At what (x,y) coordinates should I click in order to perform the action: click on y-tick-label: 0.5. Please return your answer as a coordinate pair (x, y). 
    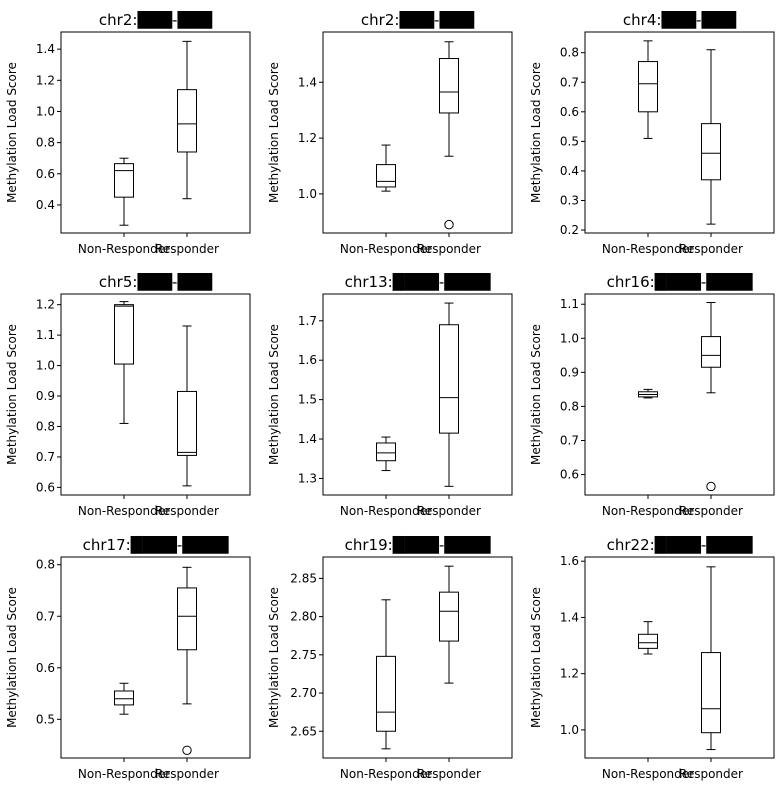
    Looking at the image, I should click on (45, 719).